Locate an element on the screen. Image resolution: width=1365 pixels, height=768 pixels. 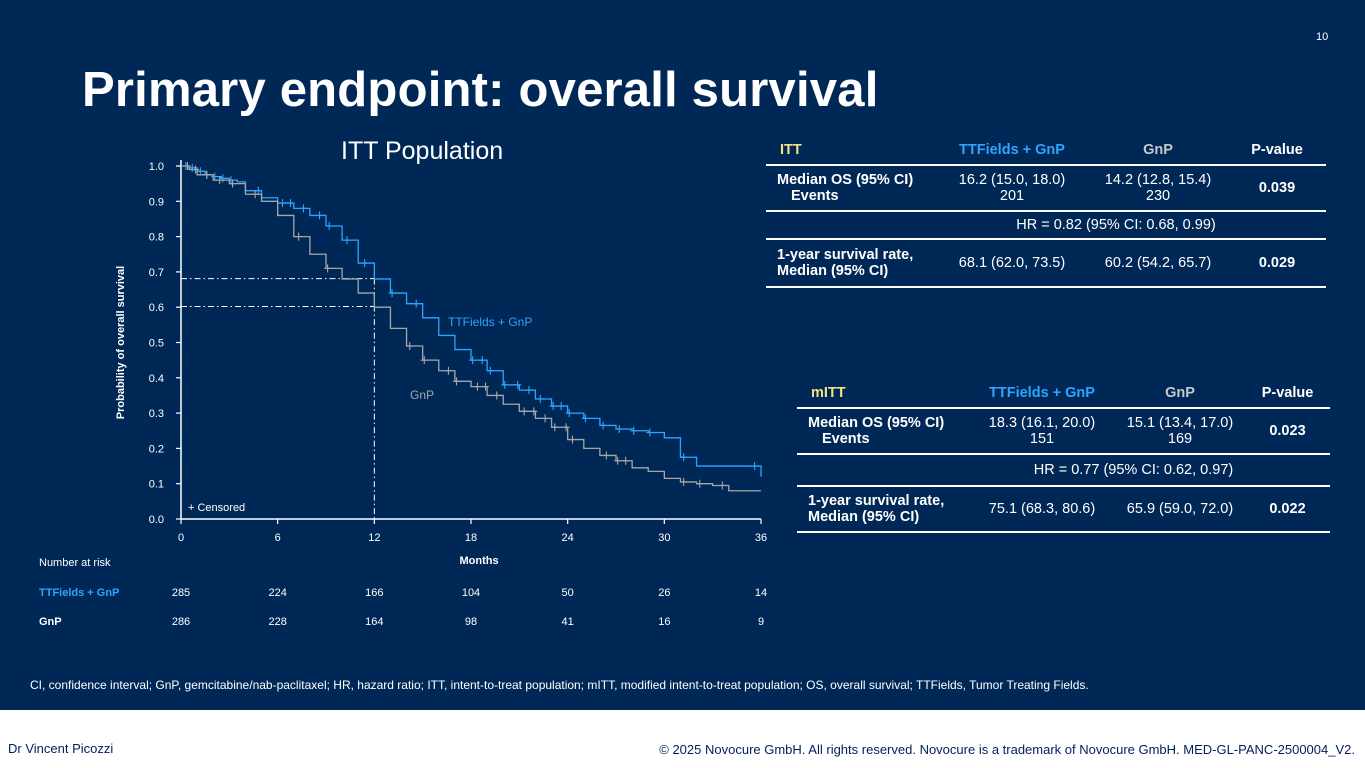
risk-value-gnp: 164 is located at coordinates (374, 622).